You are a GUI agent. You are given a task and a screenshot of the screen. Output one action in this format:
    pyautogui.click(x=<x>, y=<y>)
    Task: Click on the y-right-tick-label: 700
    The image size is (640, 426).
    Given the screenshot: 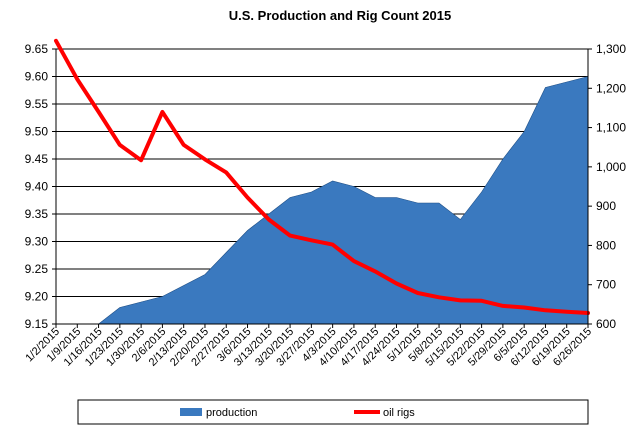 What is the action you would take?
    pyautogui.click(x=606, y=285)
    